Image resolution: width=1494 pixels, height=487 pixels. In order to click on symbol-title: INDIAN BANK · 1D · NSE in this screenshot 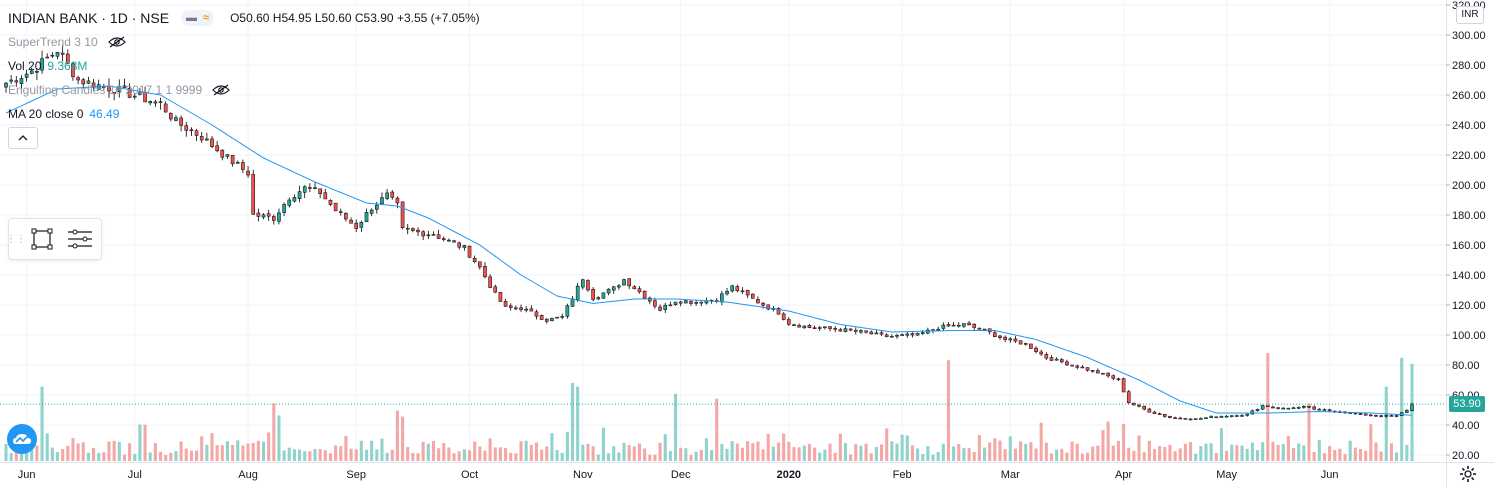, I will do `click(89, 18)`.